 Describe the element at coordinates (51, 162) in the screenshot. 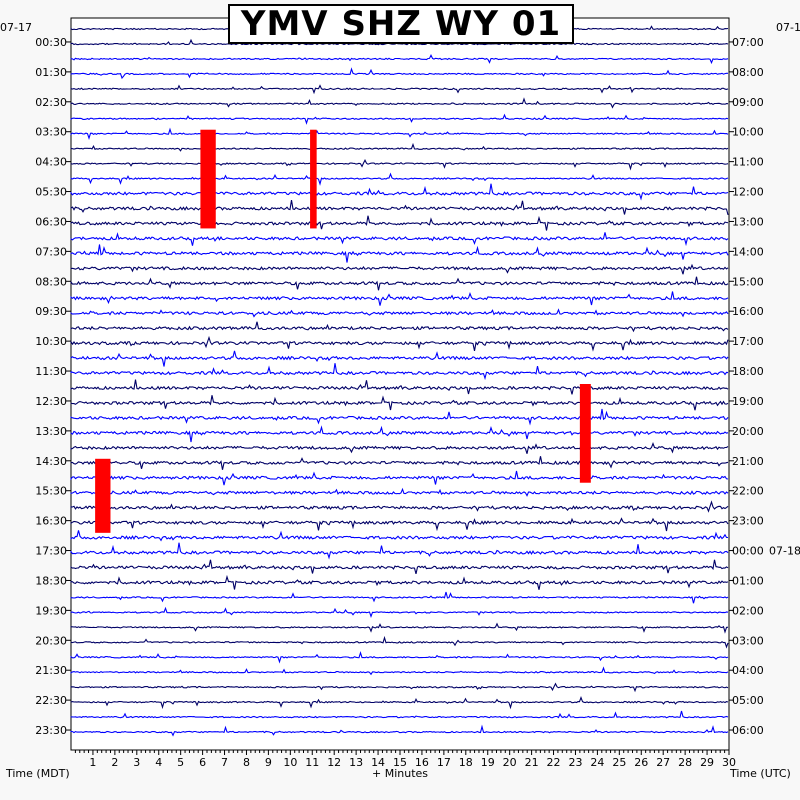

I see `left-time-label: 04:30` at that location.